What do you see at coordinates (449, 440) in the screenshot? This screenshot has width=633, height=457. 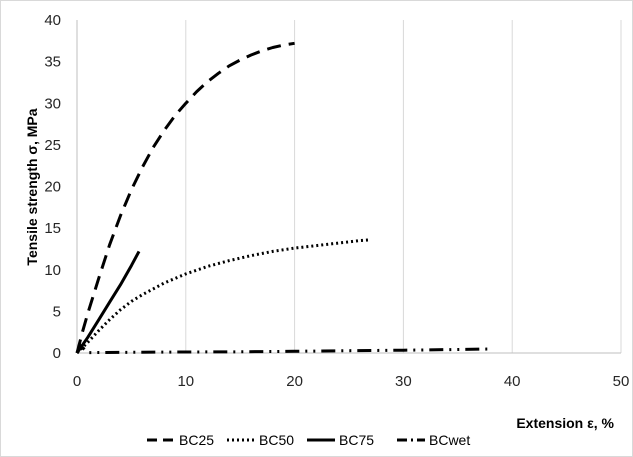 I see `legend-label-bcwet: BCwet` at bounding box center [449, 440].